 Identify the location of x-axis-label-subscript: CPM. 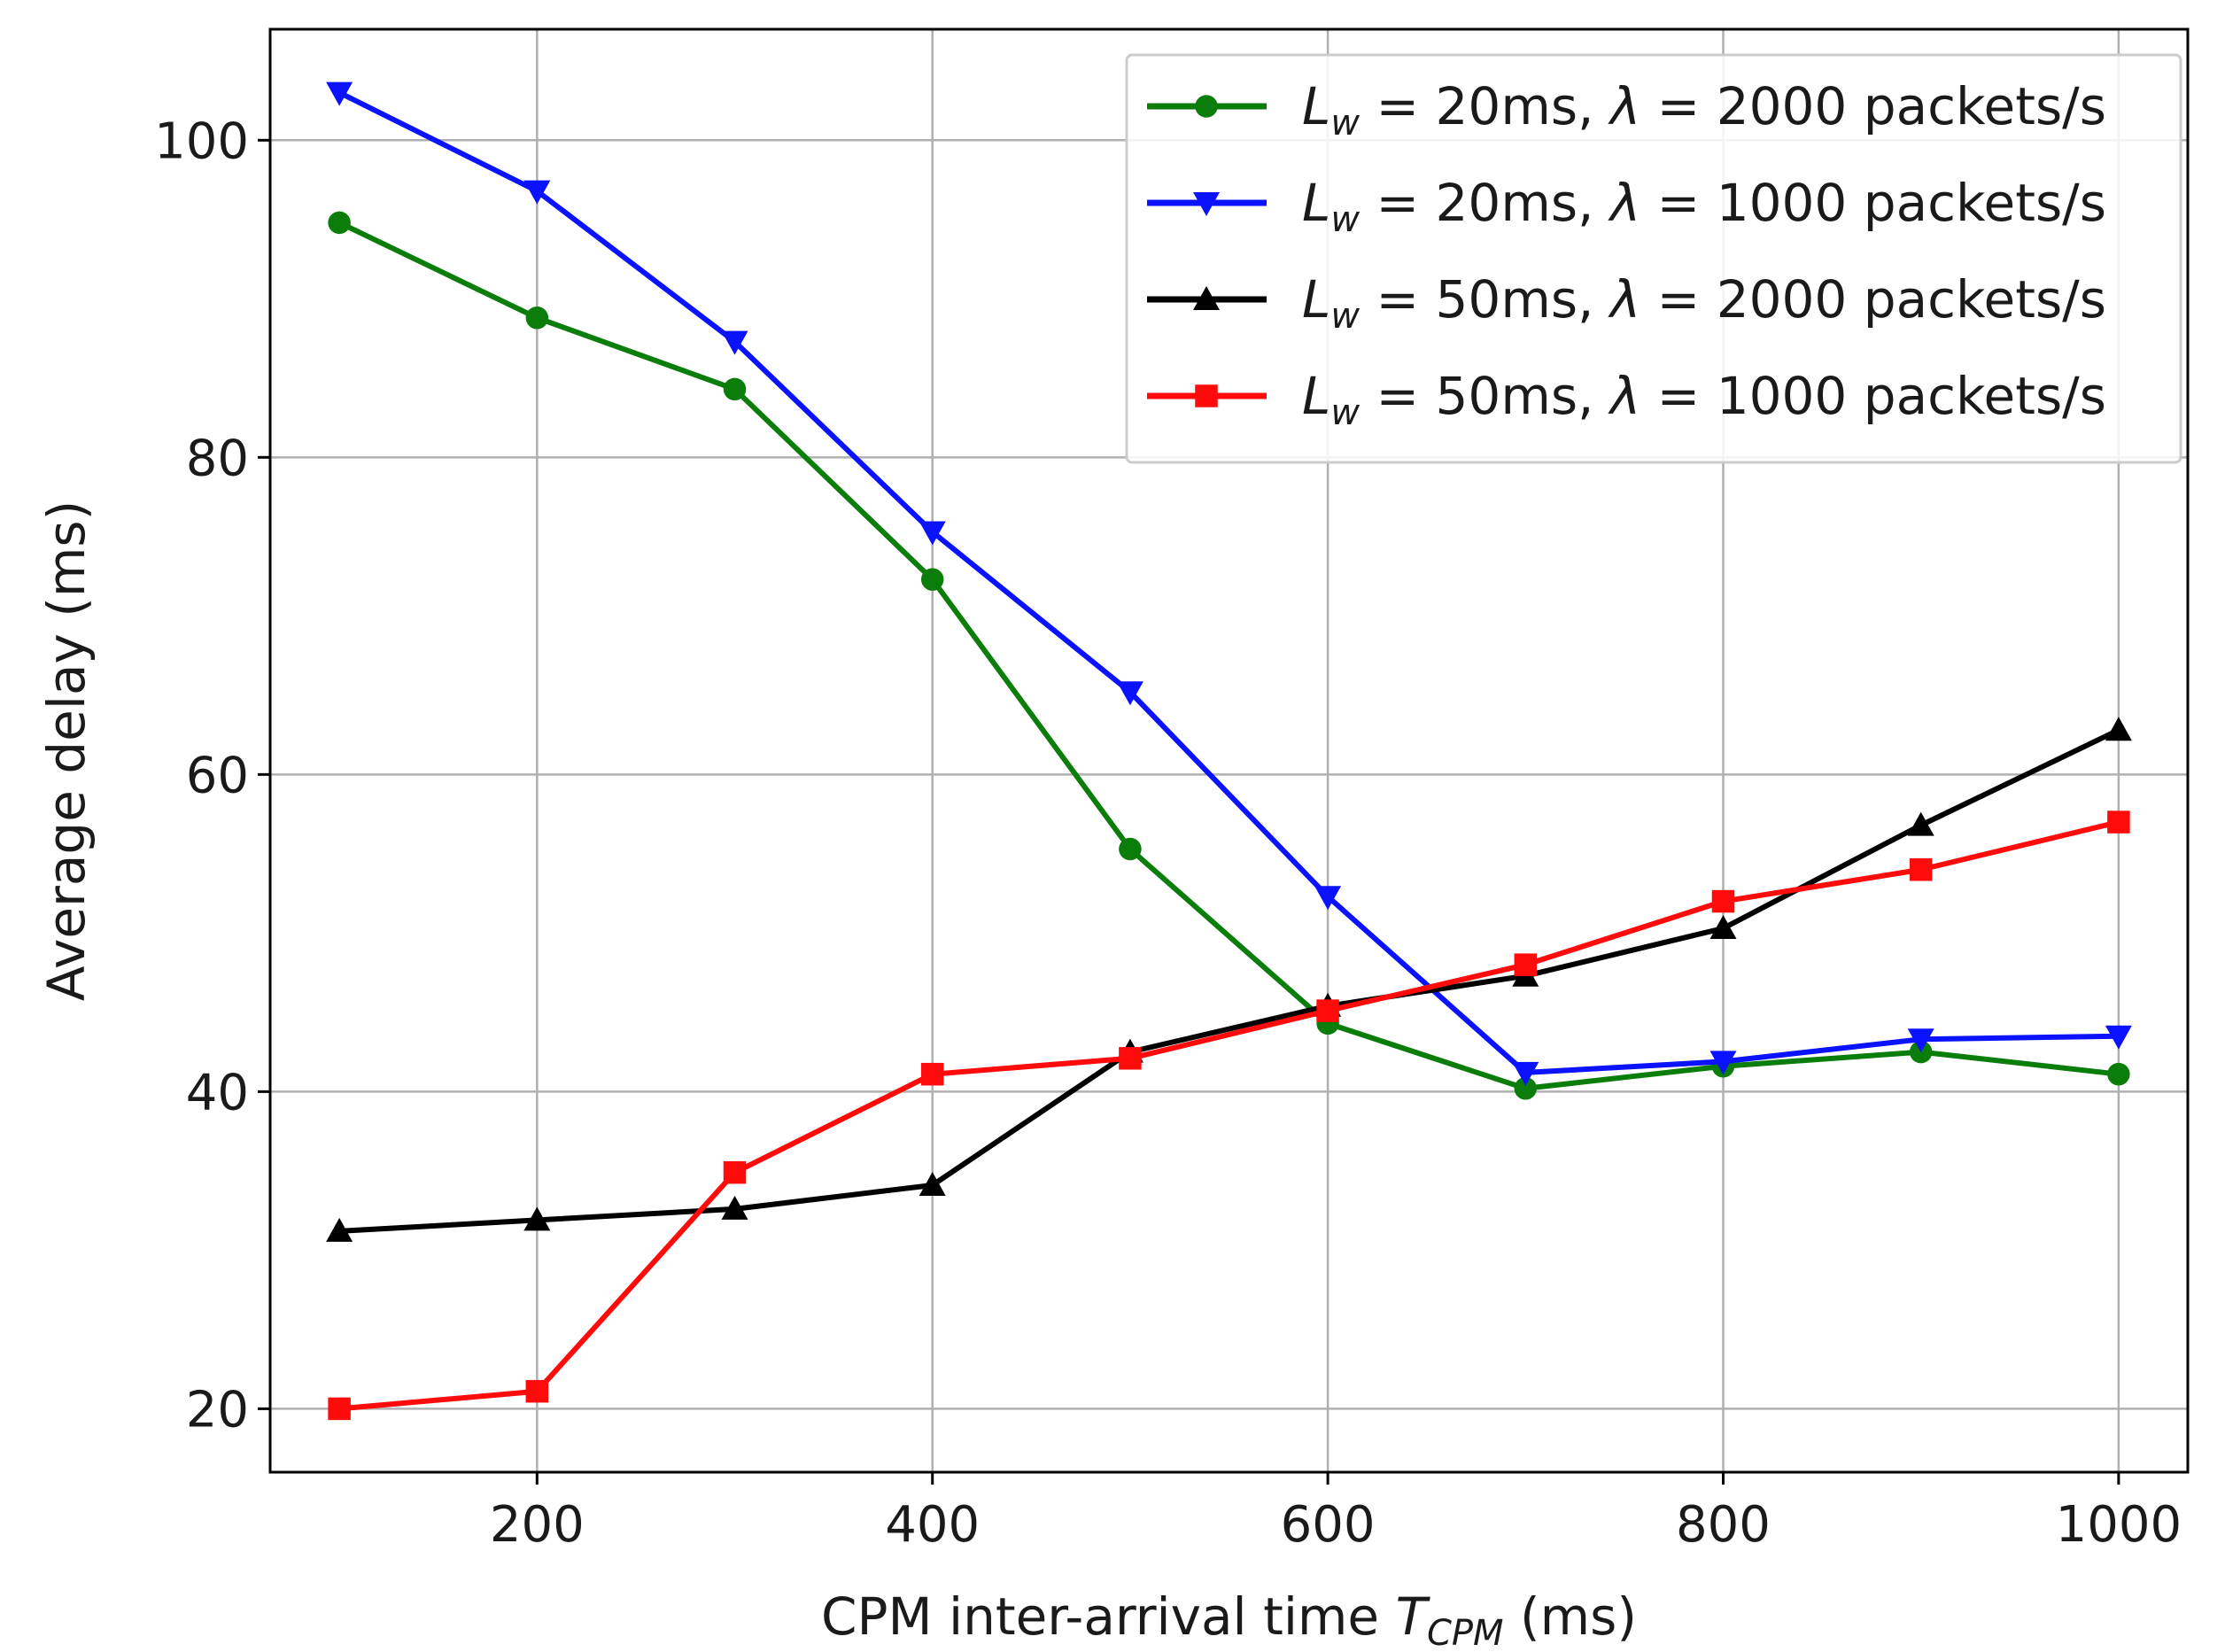
(1465, 1632).